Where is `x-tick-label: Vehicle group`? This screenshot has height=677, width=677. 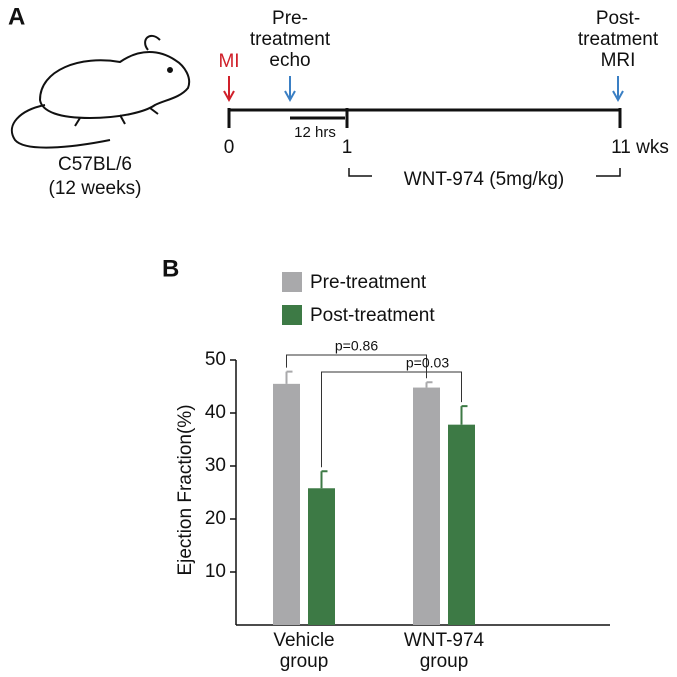
x-tick-label: Vehicle group is located at coordinates (304, 651).